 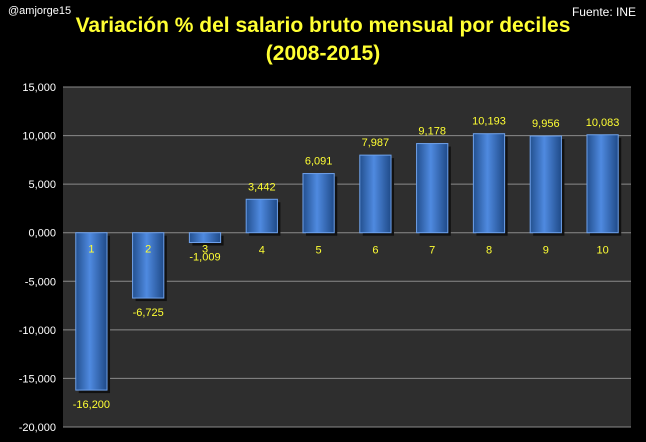 I want to click on category-label: 1, so click(x=91, y=250).